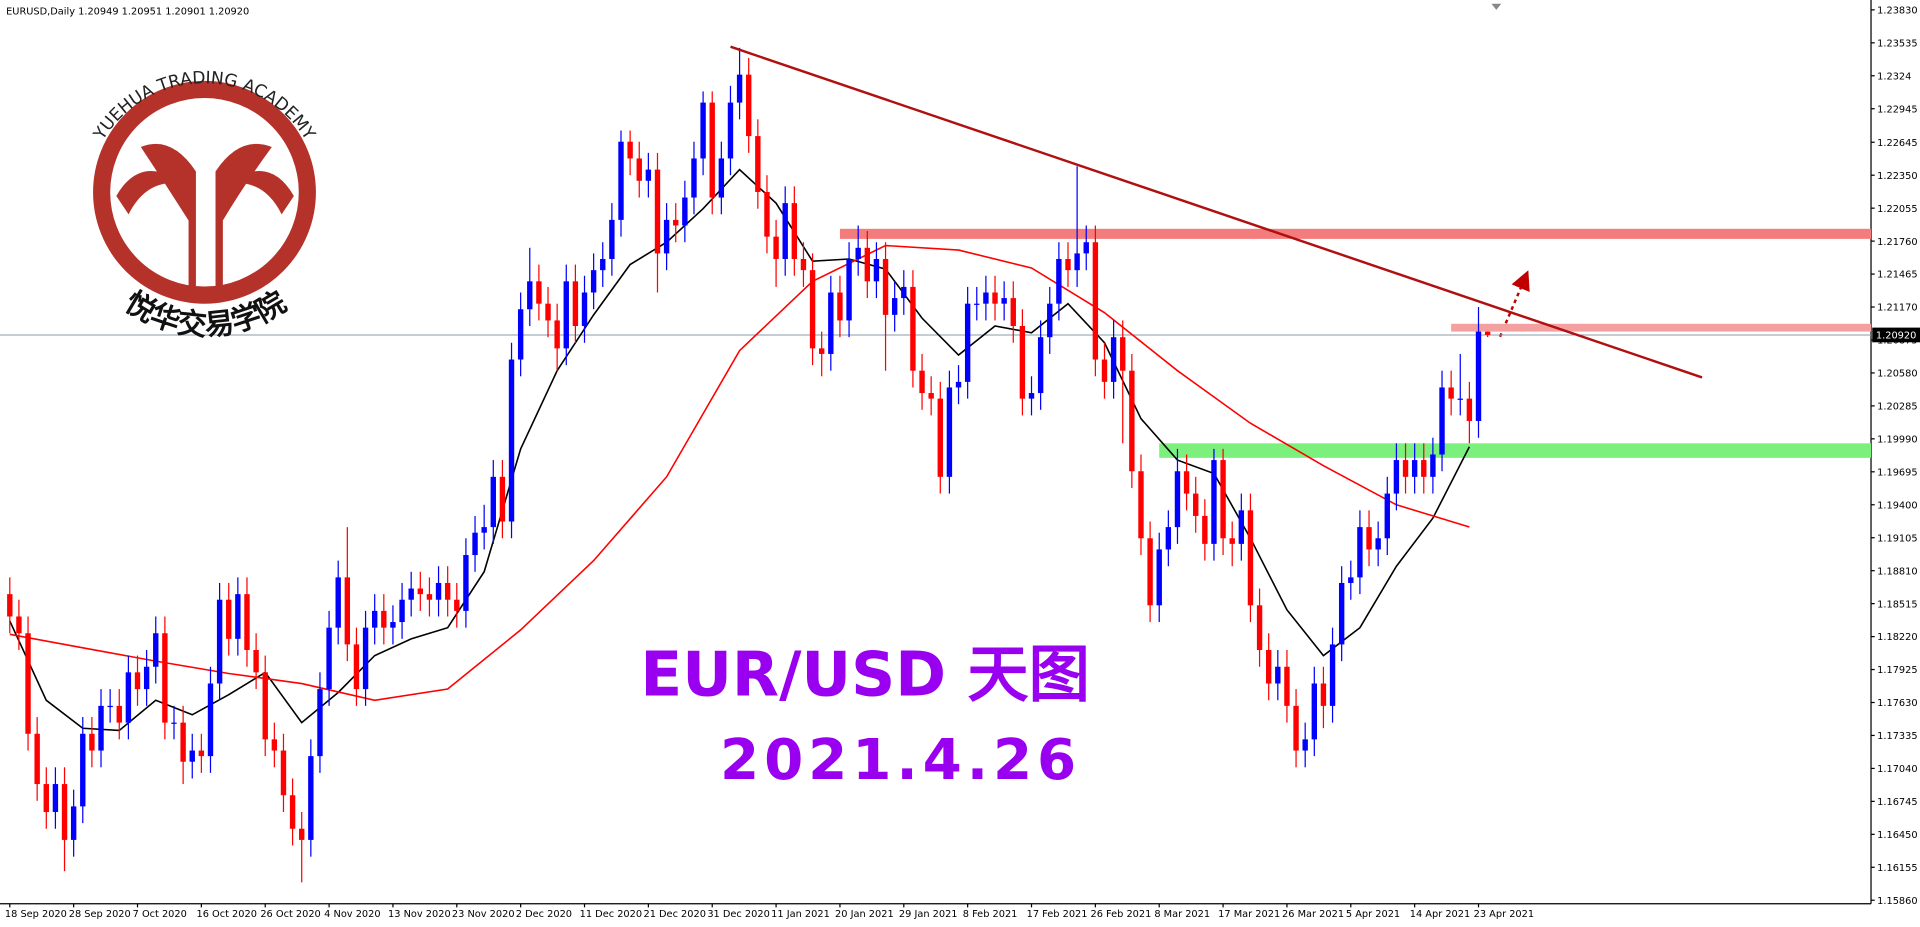  Describe the element at coordinates (1897, 143) in the screenshot. I see `y-tick-label: 1.22645` at that location.